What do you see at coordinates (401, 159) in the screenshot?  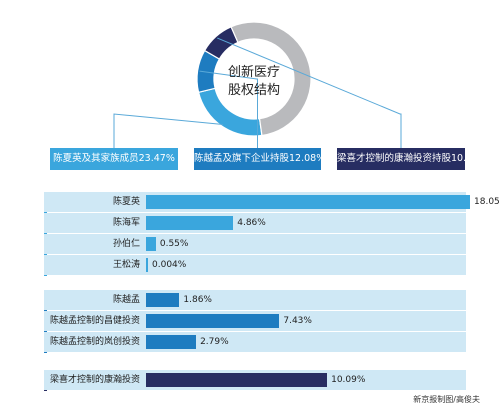 I see `callout-liang-xicai: 梁喜才控制的康瀚投资持股10.09%` at bounding box center [401, 159].